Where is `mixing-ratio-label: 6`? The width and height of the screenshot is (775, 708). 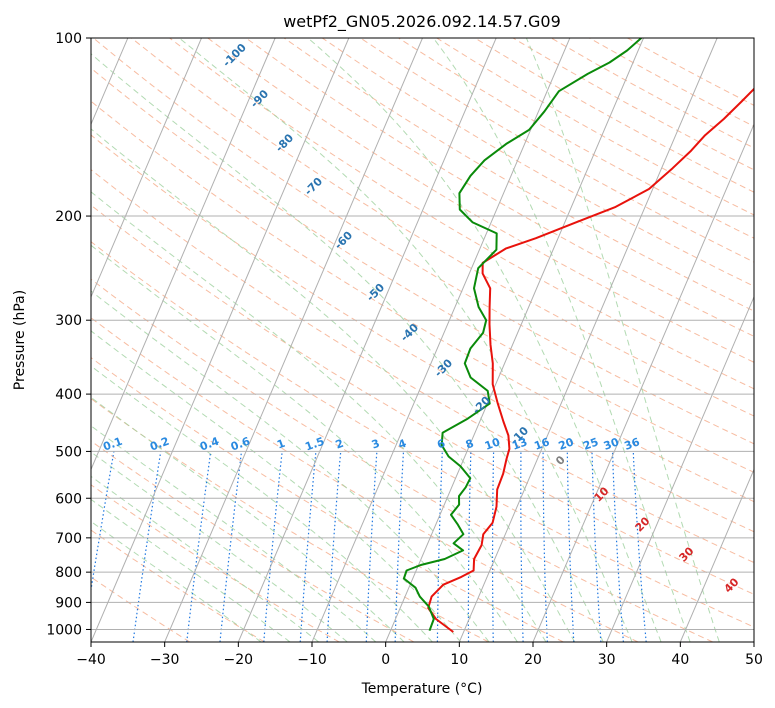
mixing-ratio-label: 6 is located at coordinates (441, 444).